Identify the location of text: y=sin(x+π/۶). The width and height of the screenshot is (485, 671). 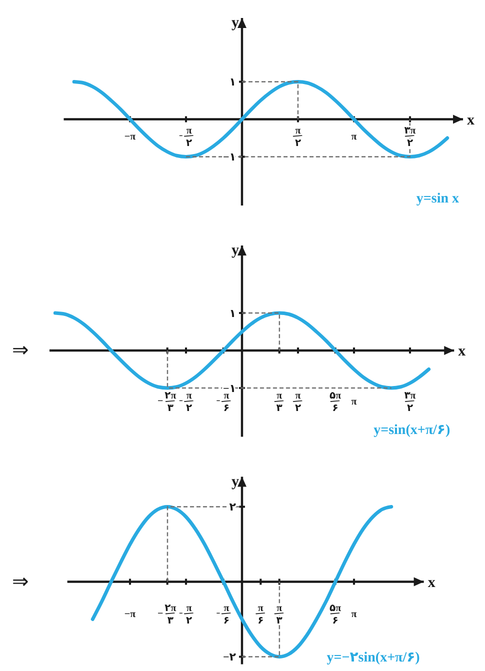
(412, 430).